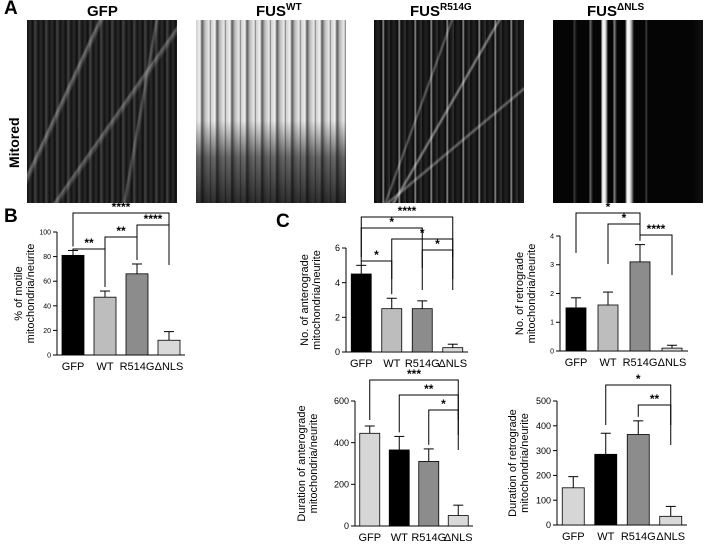 The width and height of the screenshot is (708, 549). Describe the element at coordinates (441, 11) in the screenshot. I see `kymo-title-fus-r514g: FUSR514G` at that location.